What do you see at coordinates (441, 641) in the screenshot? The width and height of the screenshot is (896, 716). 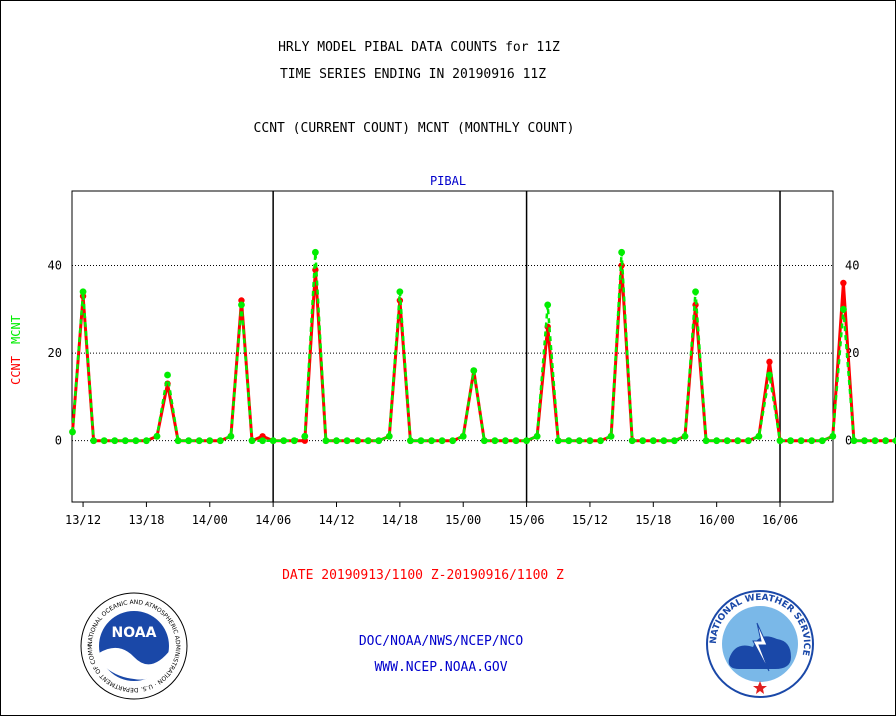 I see `org-line: DOC/NOAA/NWS/NCEP/NCO` at bounding box center [441, 641].